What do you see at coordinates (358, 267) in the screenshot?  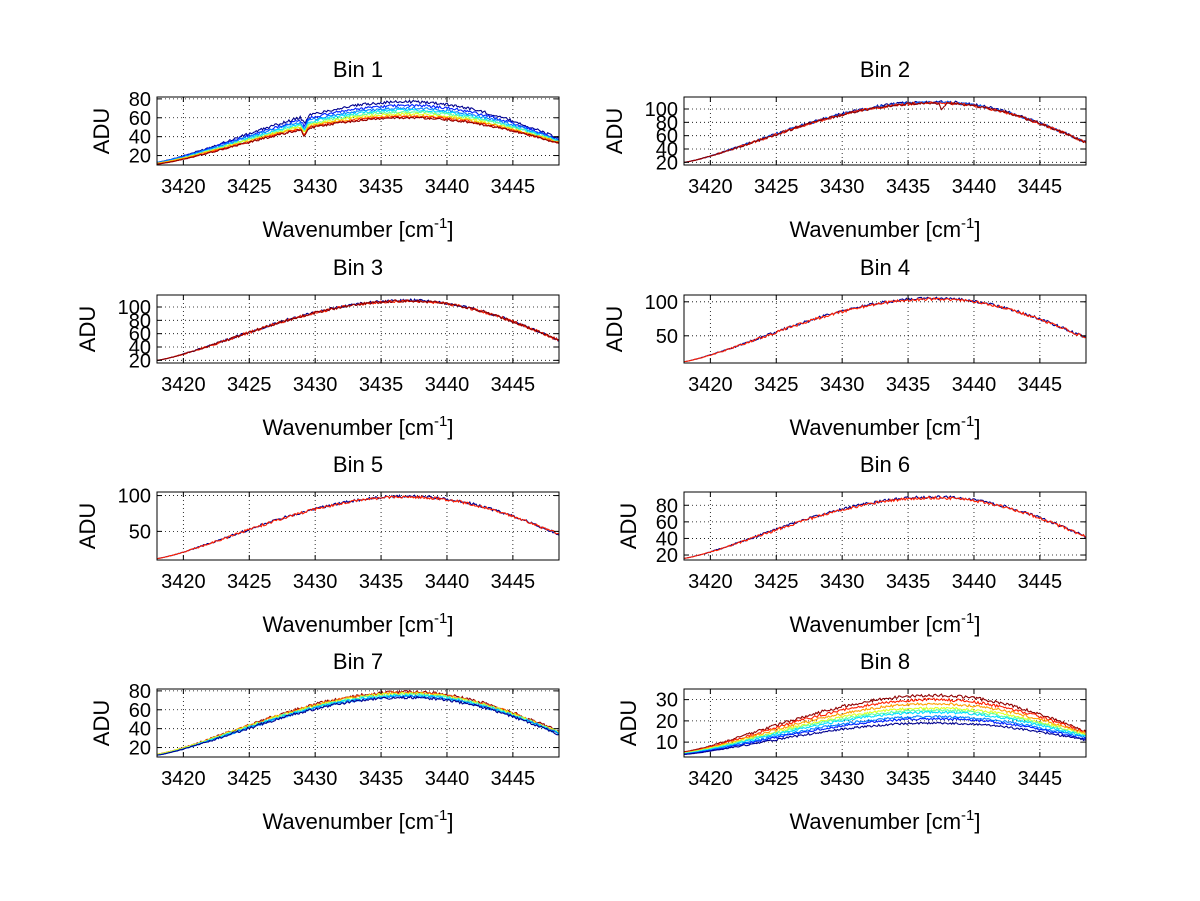 I see `subplot-title: Bin 3` at bounding box center [358, 267].